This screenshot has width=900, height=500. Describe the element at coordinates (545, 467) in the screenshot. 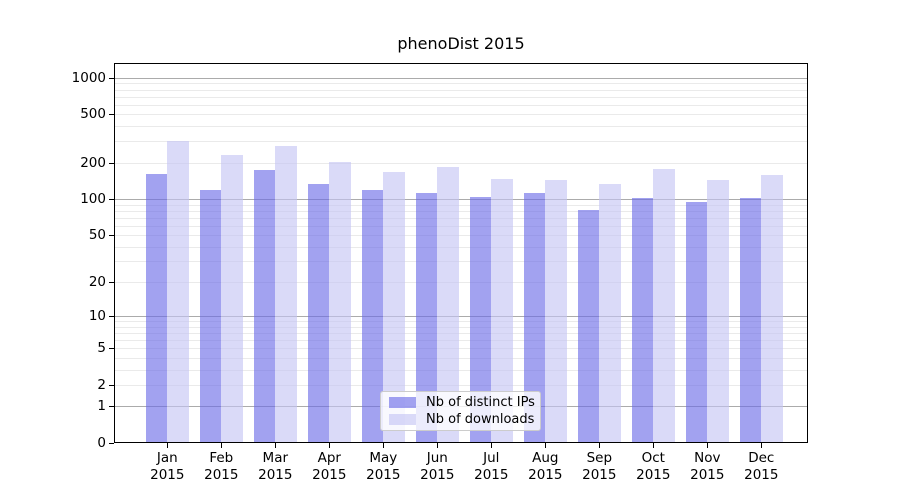

I see `x-axis-tick-label: Aug 2015` at that location.